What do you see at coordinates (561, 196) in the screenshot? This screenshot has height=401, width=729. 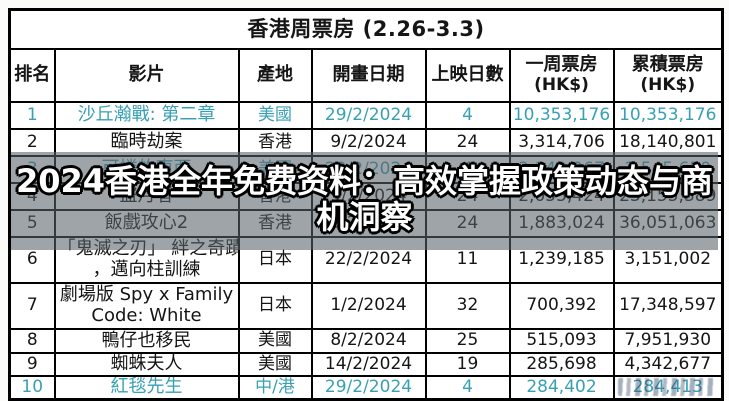 I see `weekly-gross-cell: 2,055,424` at bounding box center [561, 196].